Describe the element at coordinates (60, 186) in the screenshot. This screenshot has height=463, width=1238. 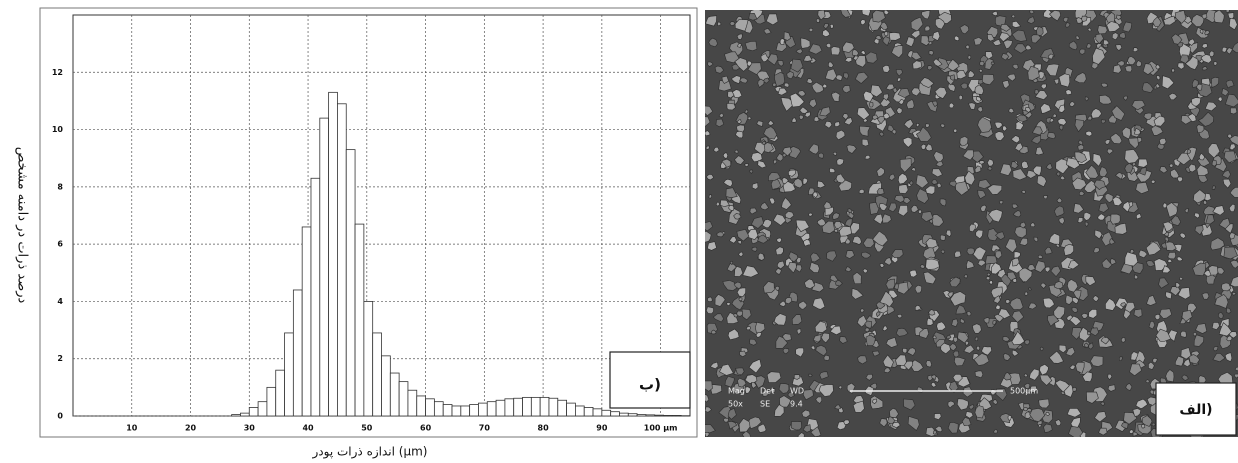
I see `y-tick-label: 8` at that location.